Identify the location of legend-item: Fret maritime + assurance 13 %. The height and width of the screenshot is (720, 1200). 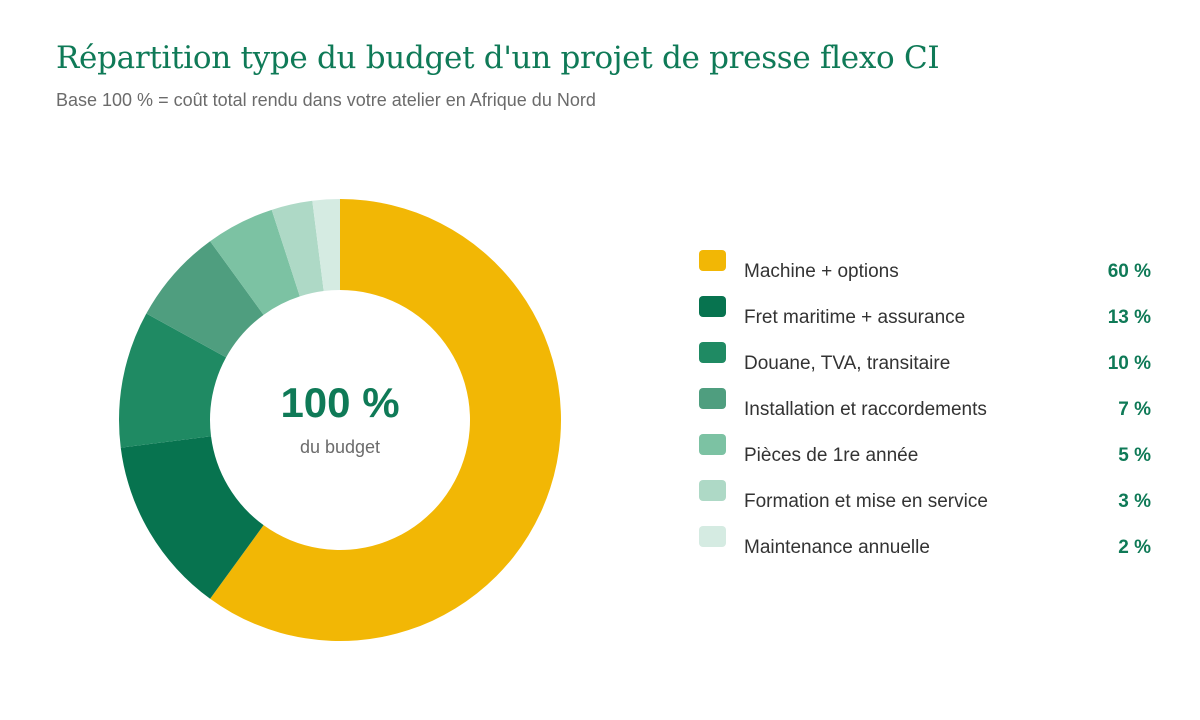
(925, 317).